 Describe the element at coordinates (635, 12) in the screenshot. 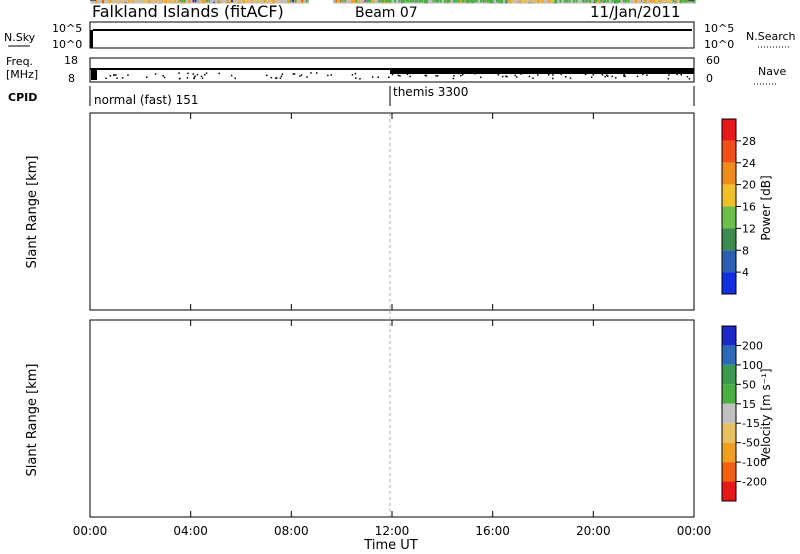

I see `date-label: 11/Jan/2011` at that location.